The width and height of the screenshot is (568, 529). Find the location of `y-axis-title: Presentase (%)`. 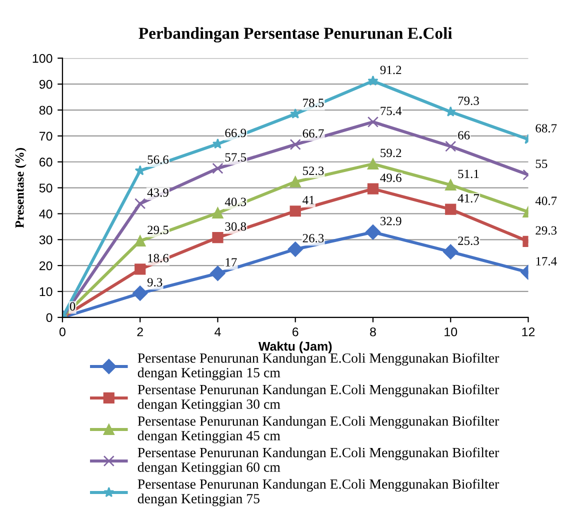

y-axis-title: Presentase (%) is located at coordinates (20, 188).